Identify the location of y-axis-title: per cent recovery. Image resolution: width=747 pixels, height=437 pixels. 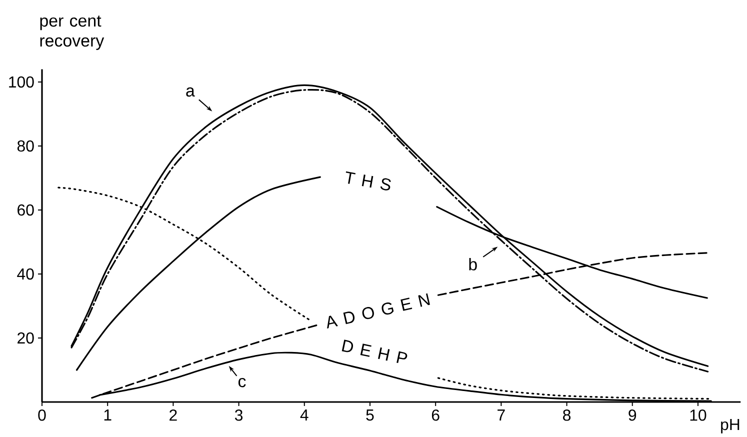
(72, 33).